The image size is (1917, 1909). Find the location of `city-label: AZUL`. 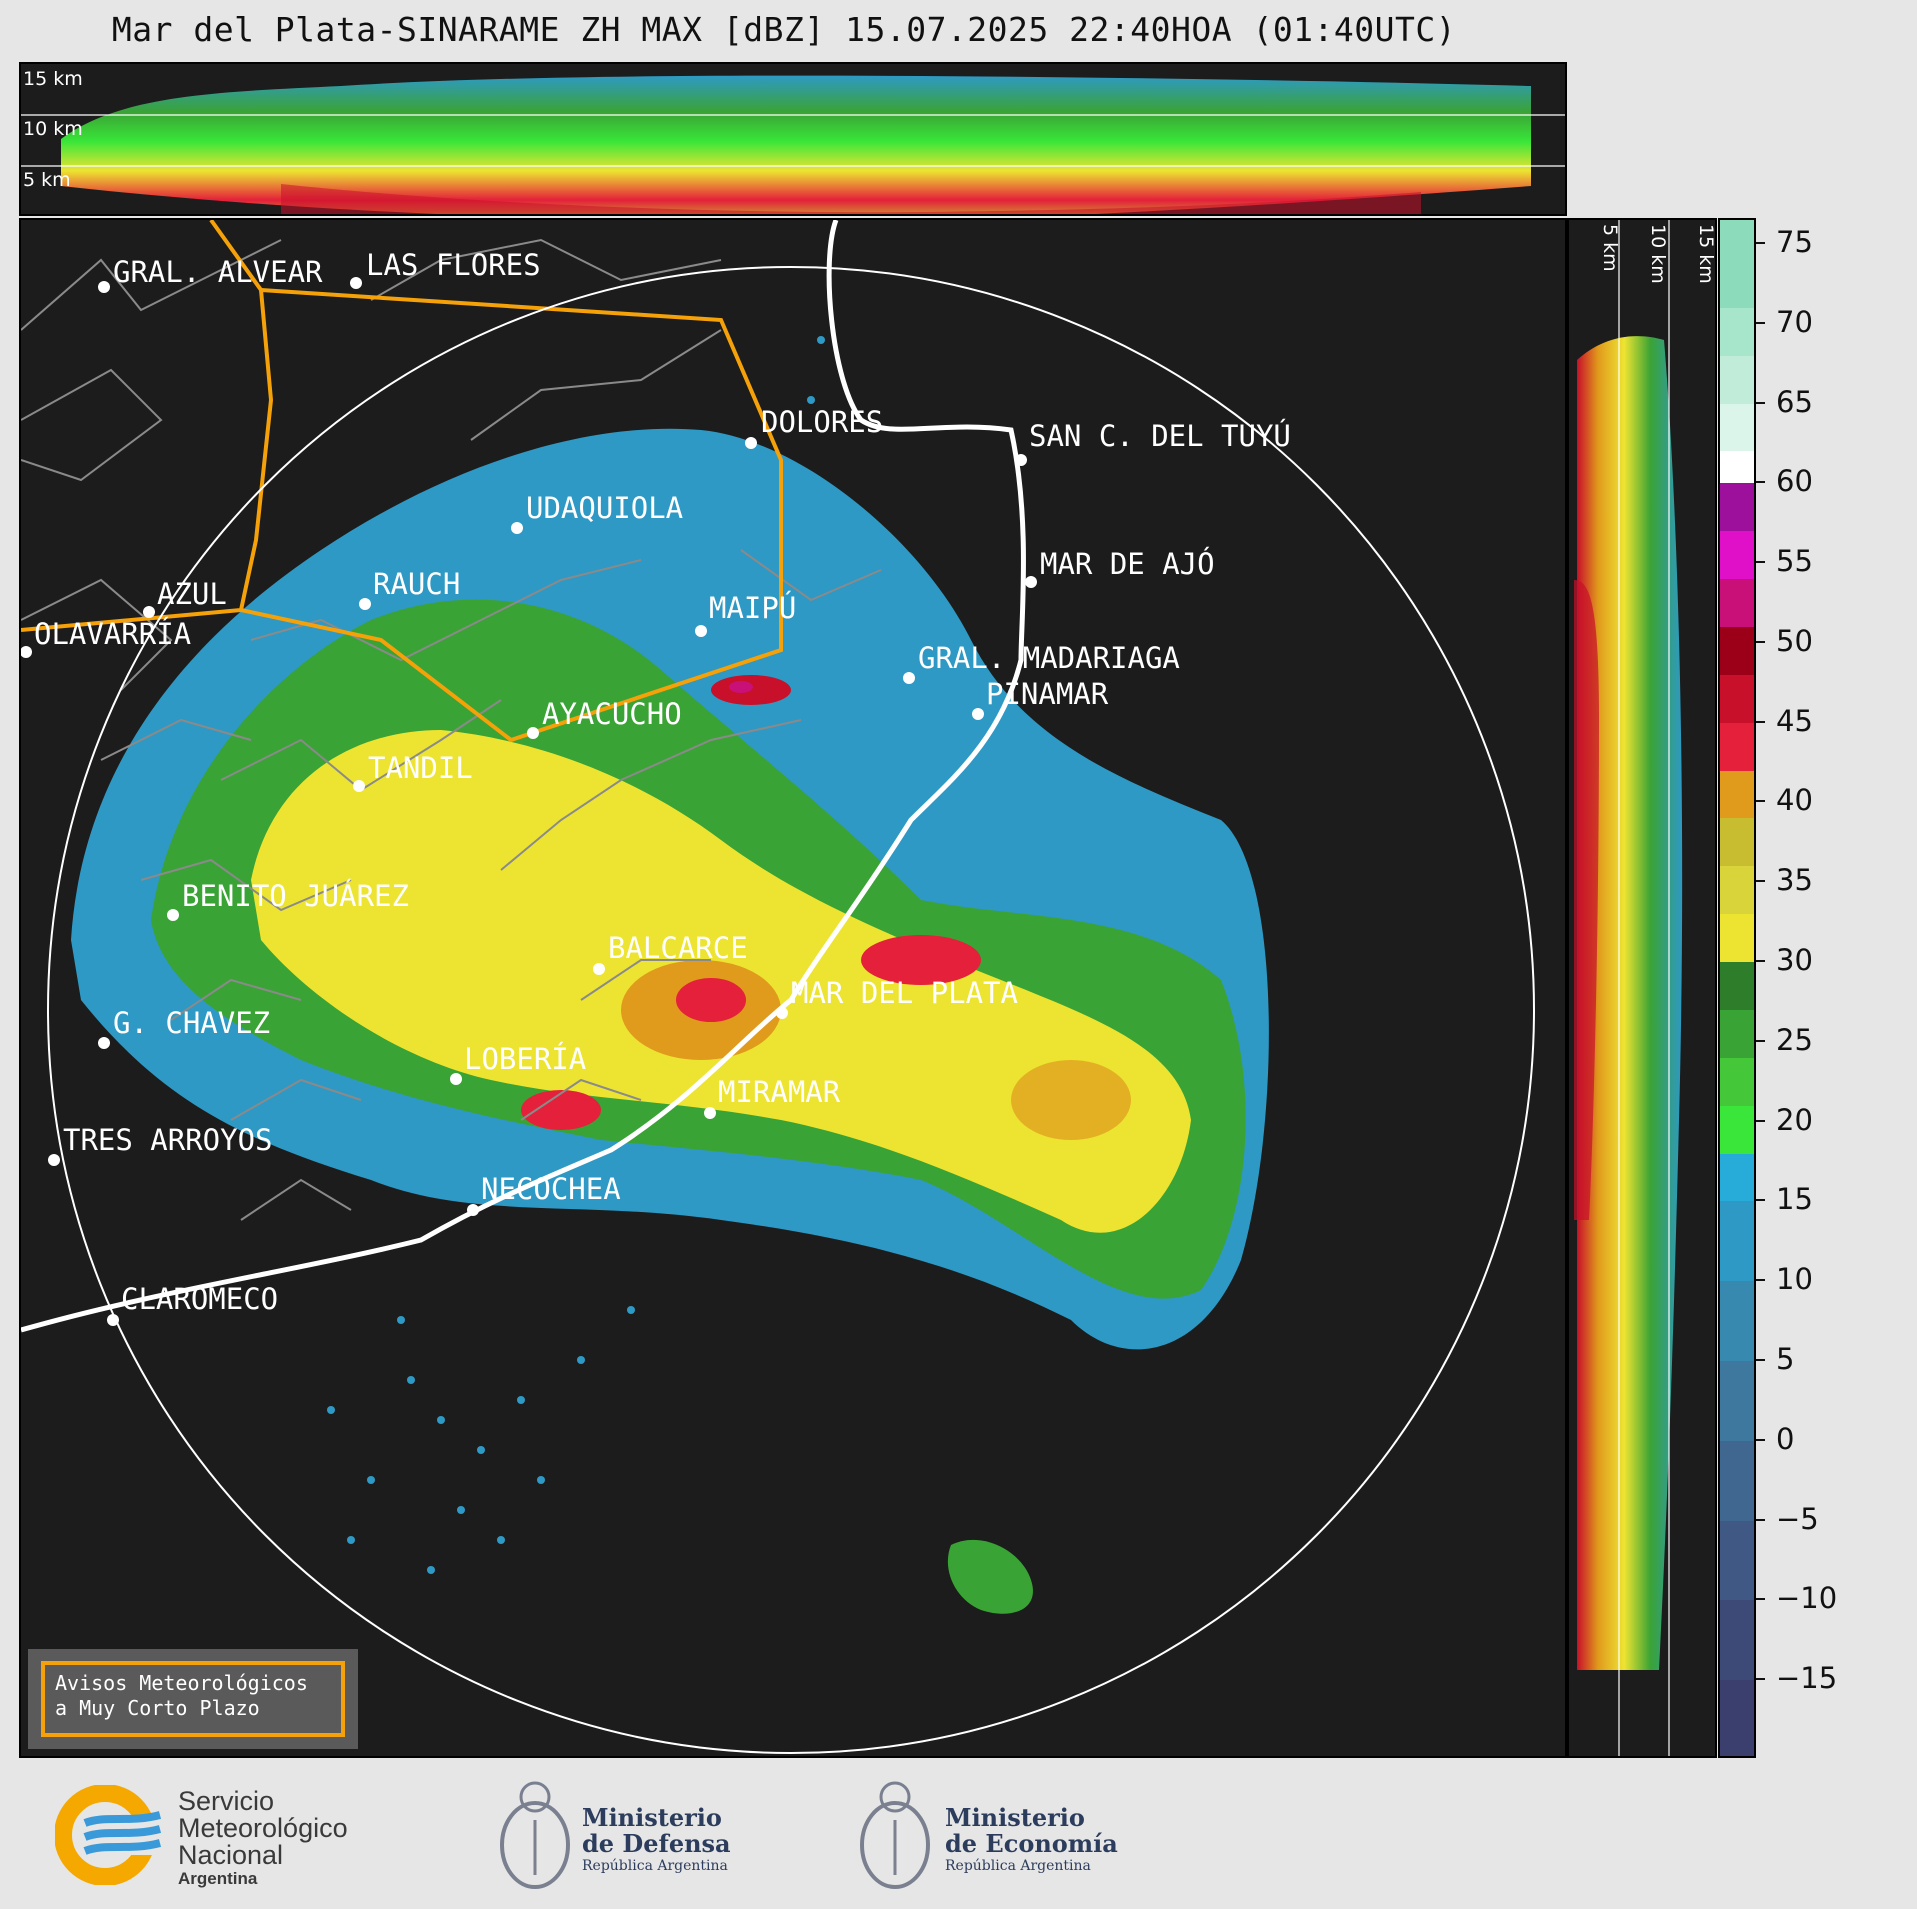

city-label: AZUL is located at coordinates (192, 594).